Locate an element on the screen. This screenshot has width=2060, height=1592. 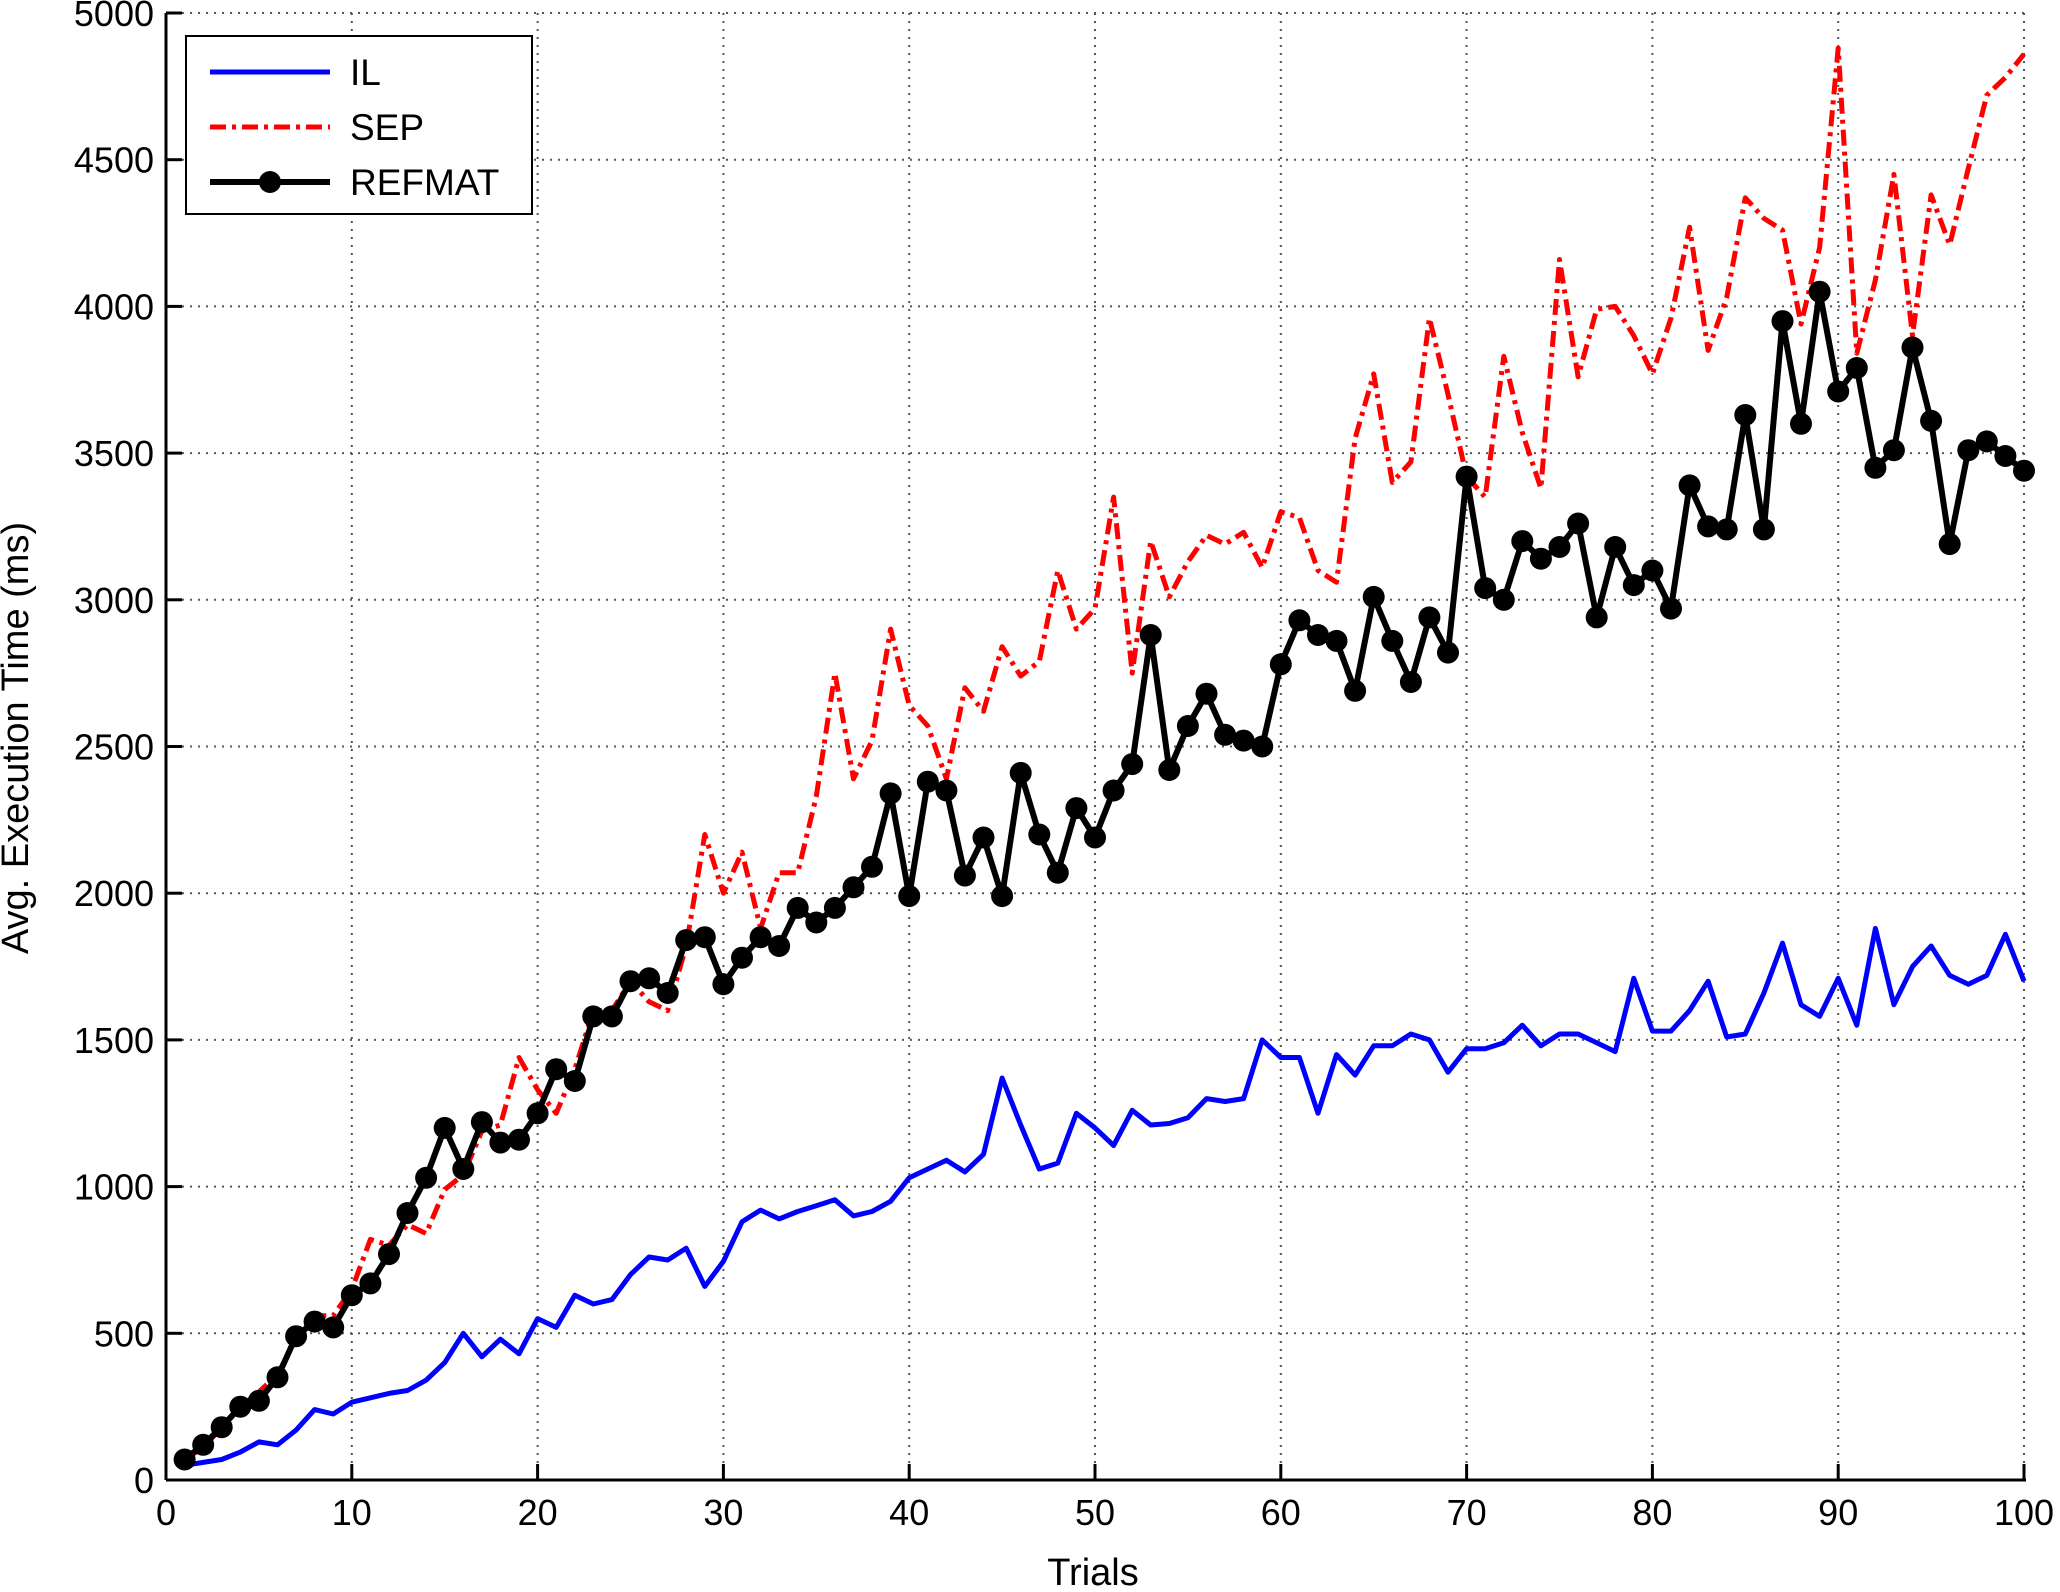
x-tick-label: 100 is located at coordinates (2024, 1512).